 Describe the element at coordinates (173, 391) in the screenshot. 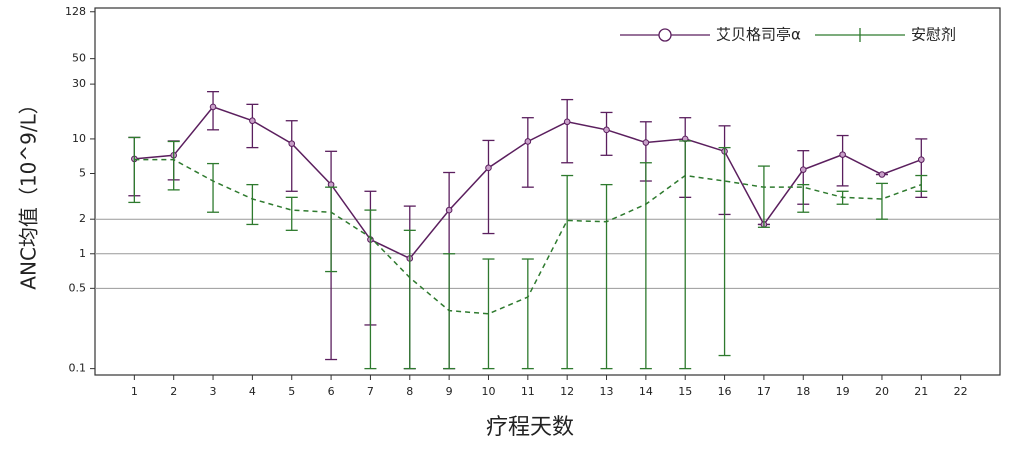

I see `x-tick-label: 2` at that location.